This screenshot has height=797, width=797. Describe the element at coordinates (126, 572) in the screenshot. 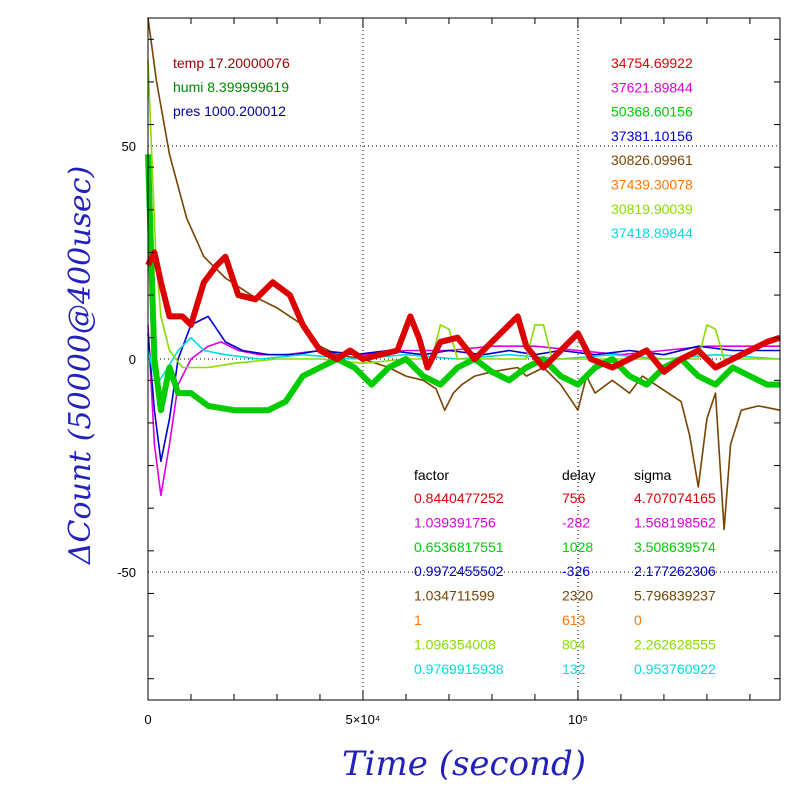

I see `y-tick-label: -50` at that location.